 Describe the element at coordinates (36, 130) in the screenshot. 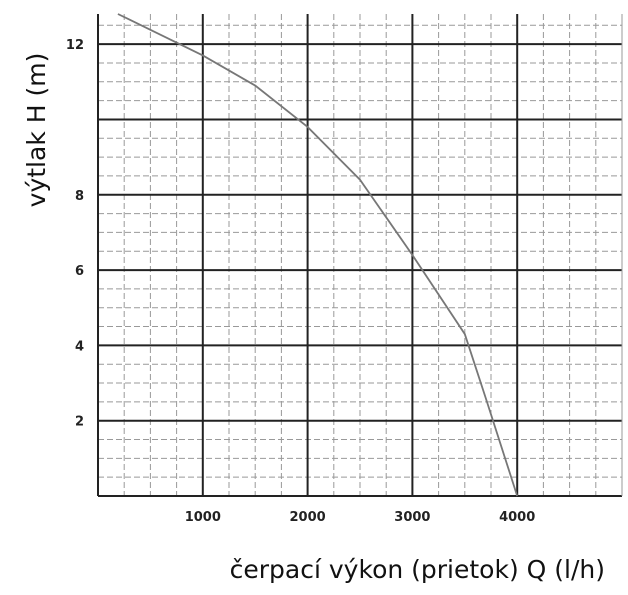

I see `y-axis-label: výtlak H (m)` at that location.